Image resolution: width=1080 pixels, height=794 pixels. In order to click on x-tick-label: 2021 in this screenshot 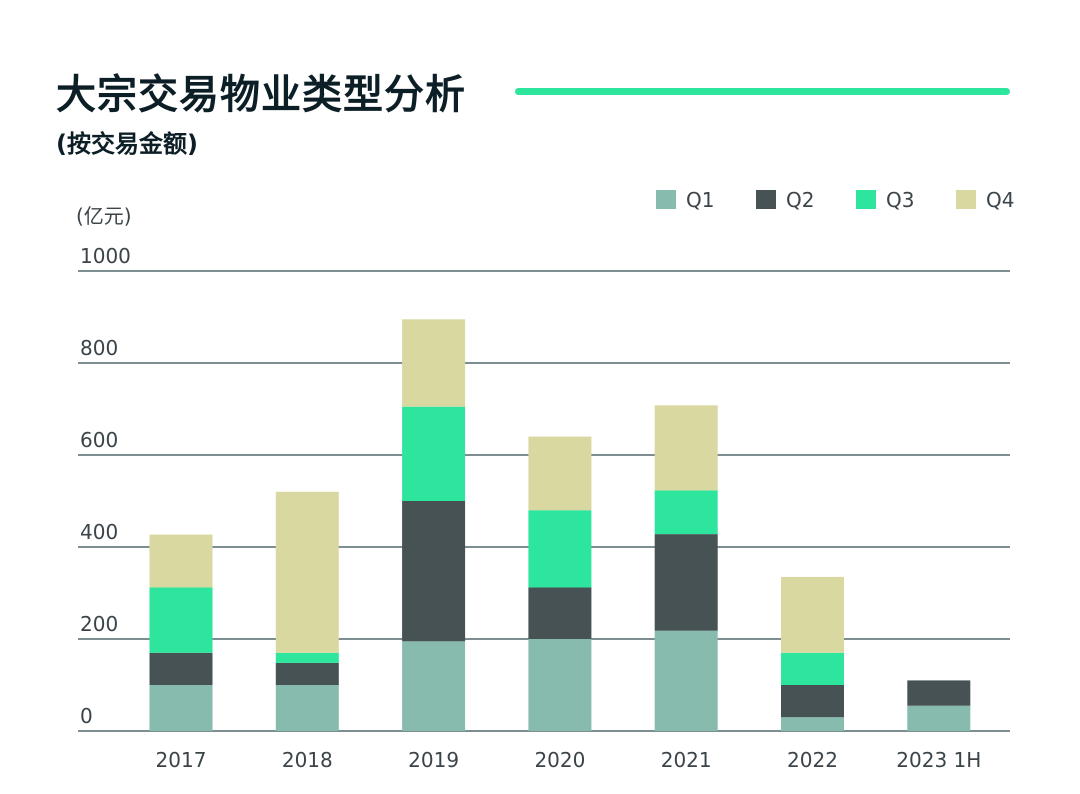, I will do `click(686, 760)`.